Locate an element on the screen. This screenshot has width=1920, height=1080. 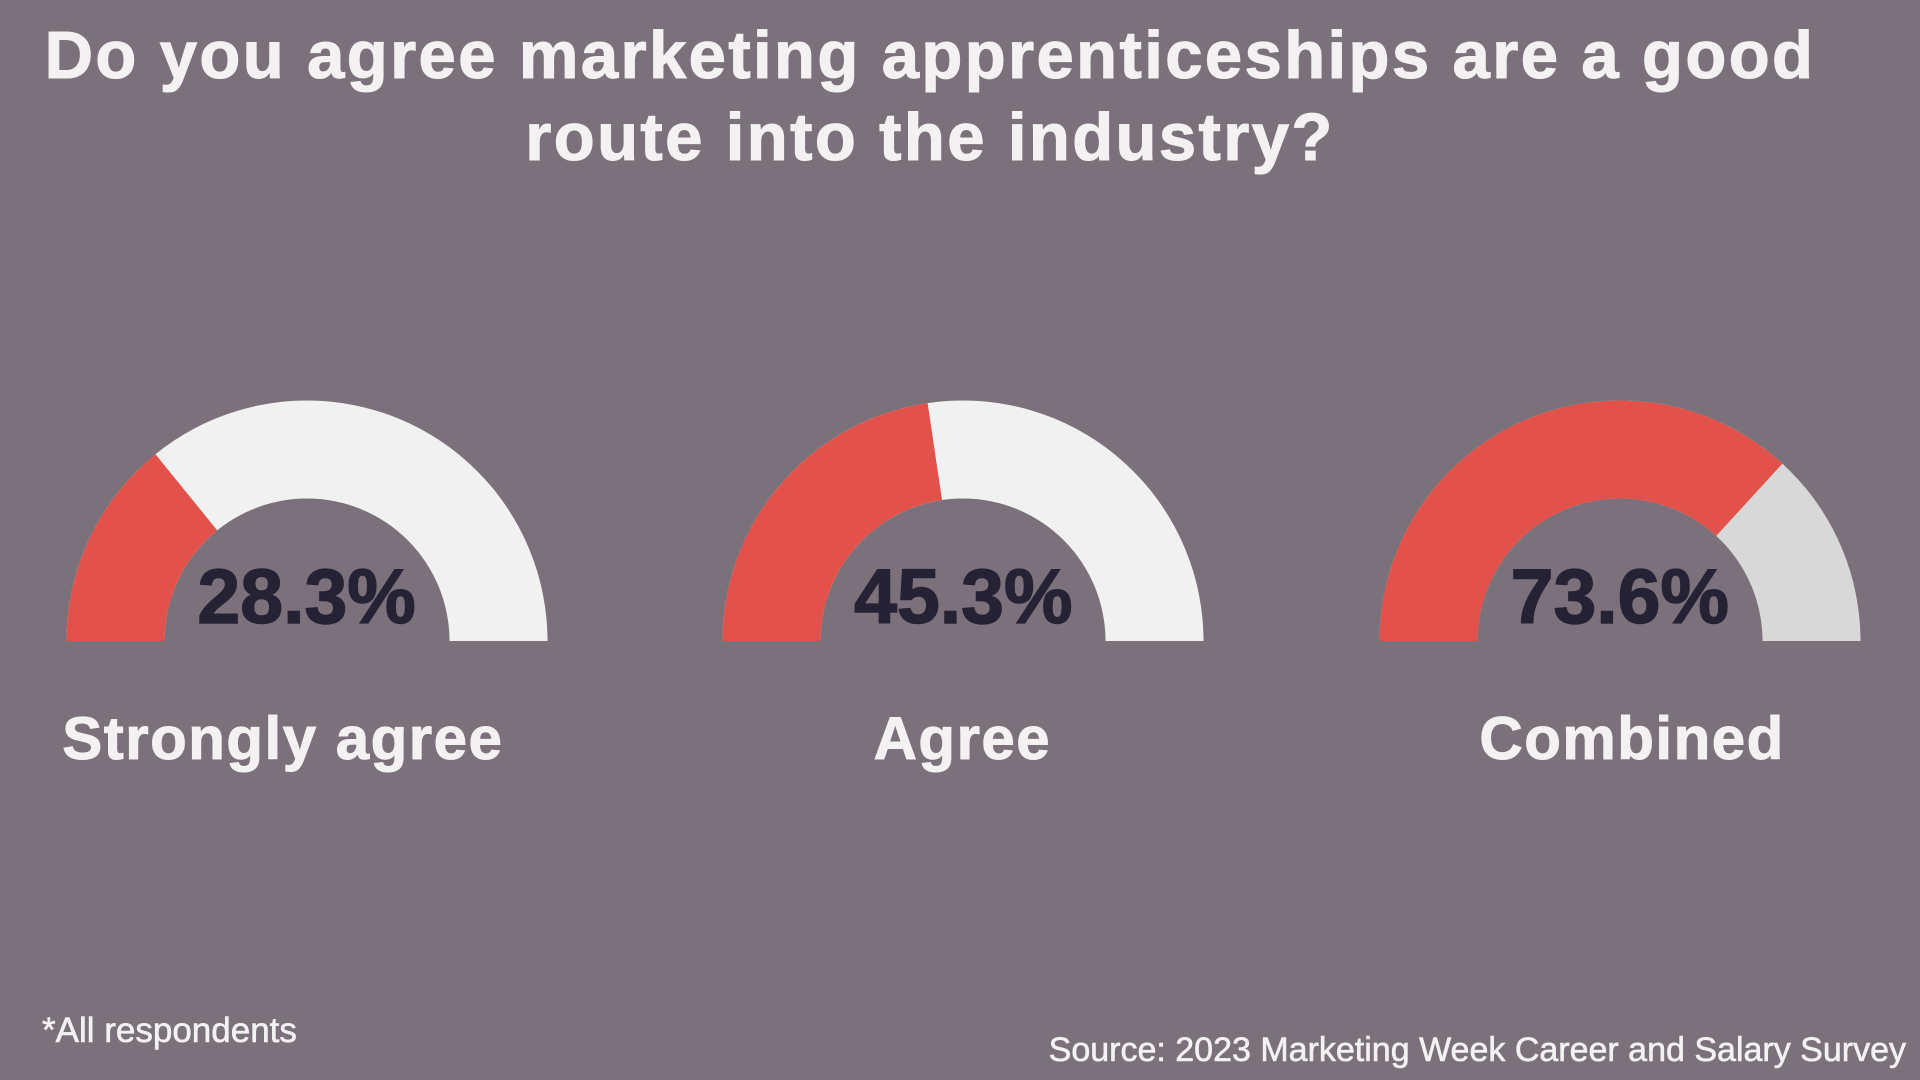
footnote: *All respondents is located at coordinates (169, 1030).